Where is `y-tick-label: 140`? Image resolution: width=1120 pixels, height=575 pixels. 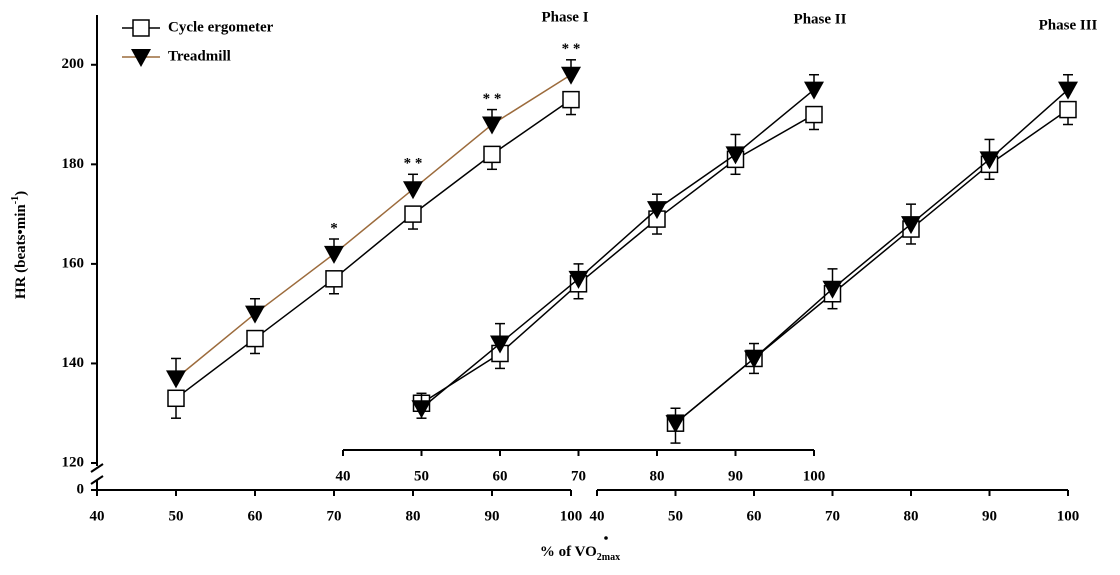
y-tick-label: 140 is located at coordinates (73, 363).